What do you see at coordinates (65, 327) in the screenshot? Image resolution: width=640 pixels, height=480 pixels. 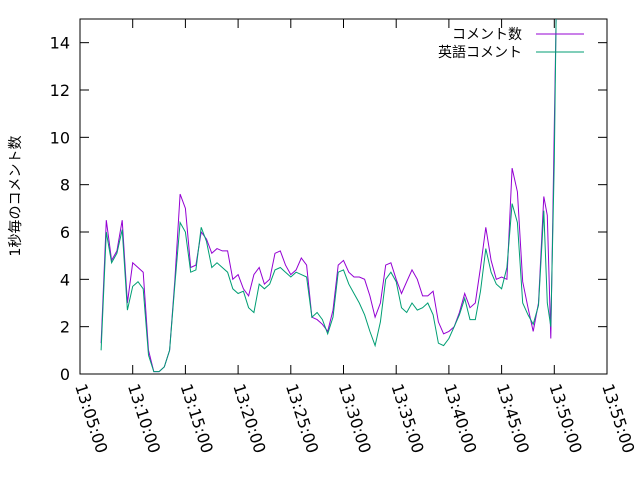 I see `y-tick-label: 2` at bounding box center [65, 327].